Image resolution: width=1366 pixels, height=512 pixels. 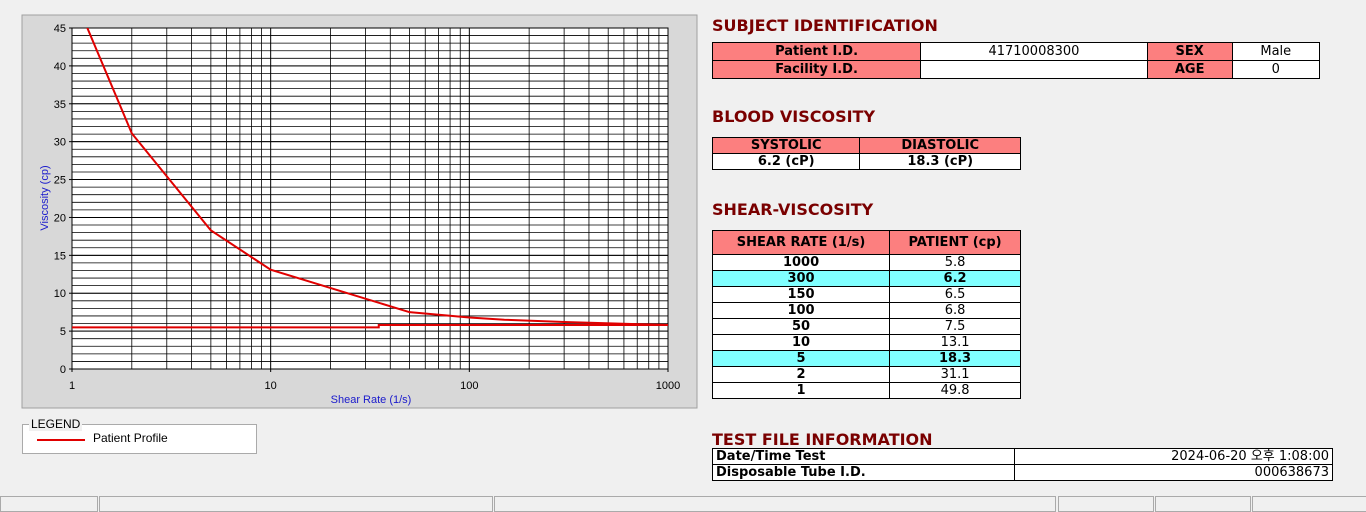 What do you see at coordinates (955, 342) in the screenshot?
I see `viscosity-cell: 13.1` at bounding box center [955, 342].